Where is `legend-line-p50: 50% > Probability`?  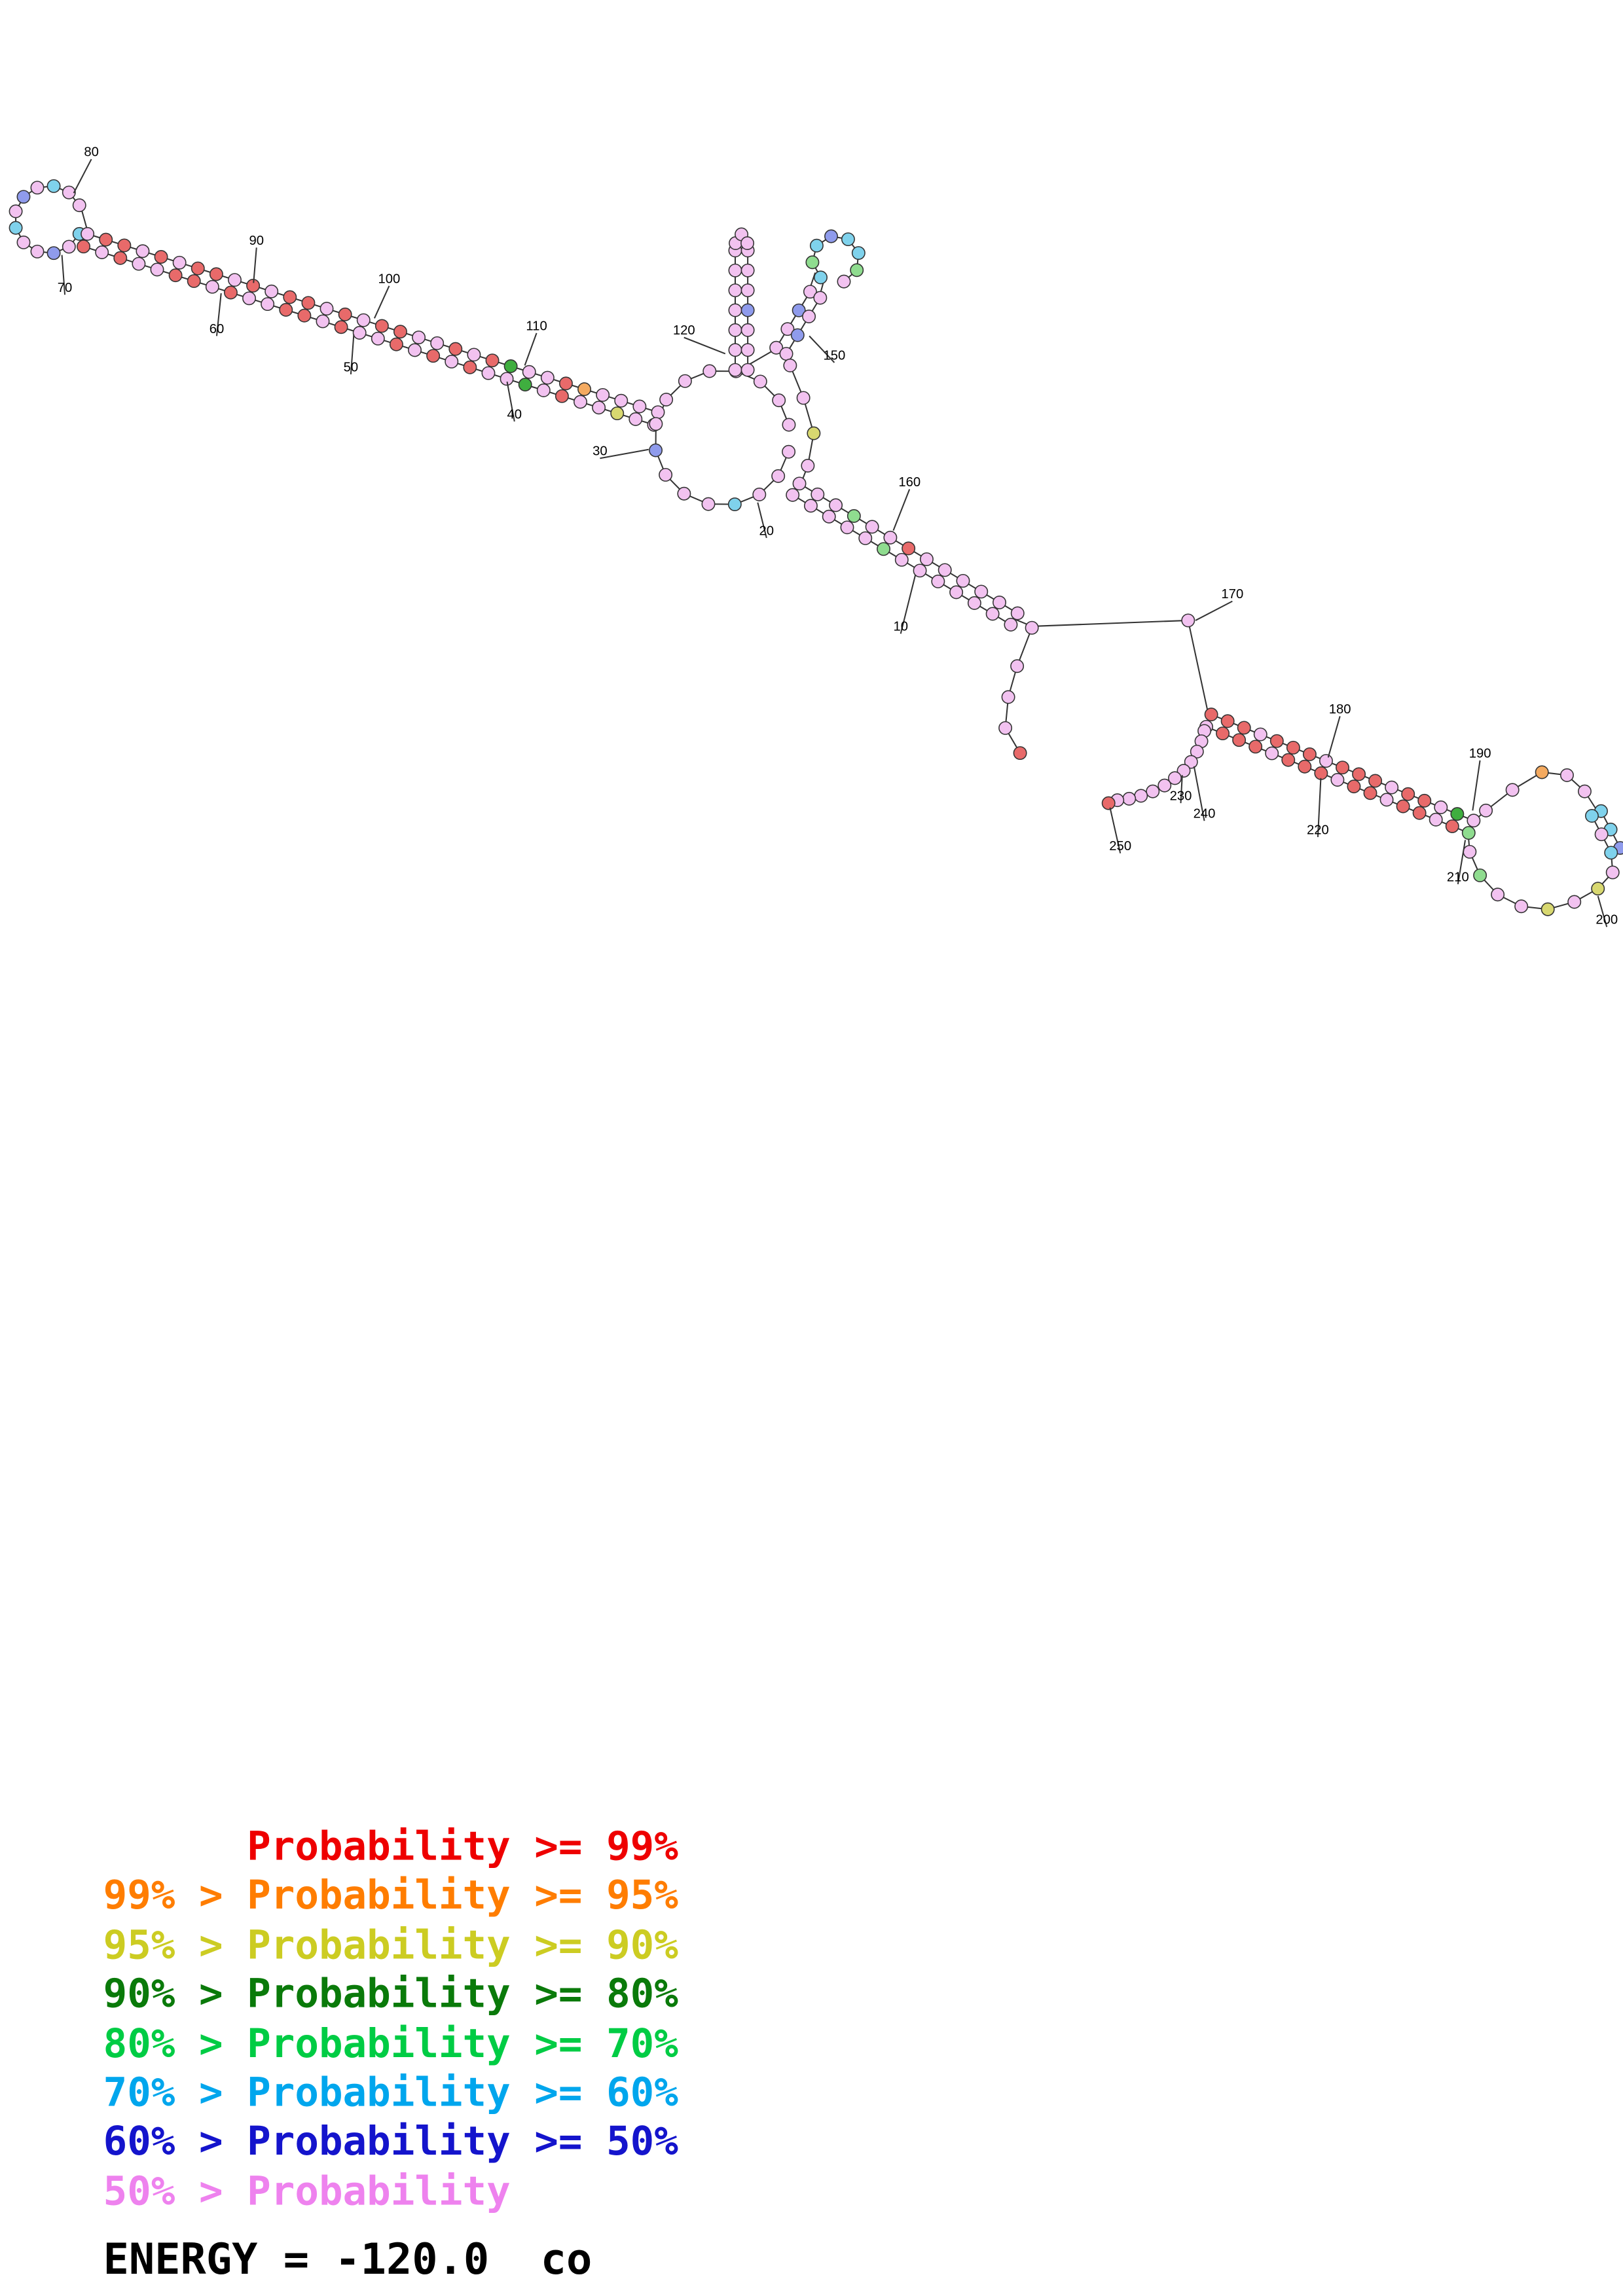
legend-line-p50: 50% > Probability is located at coordinates (307, 2191).